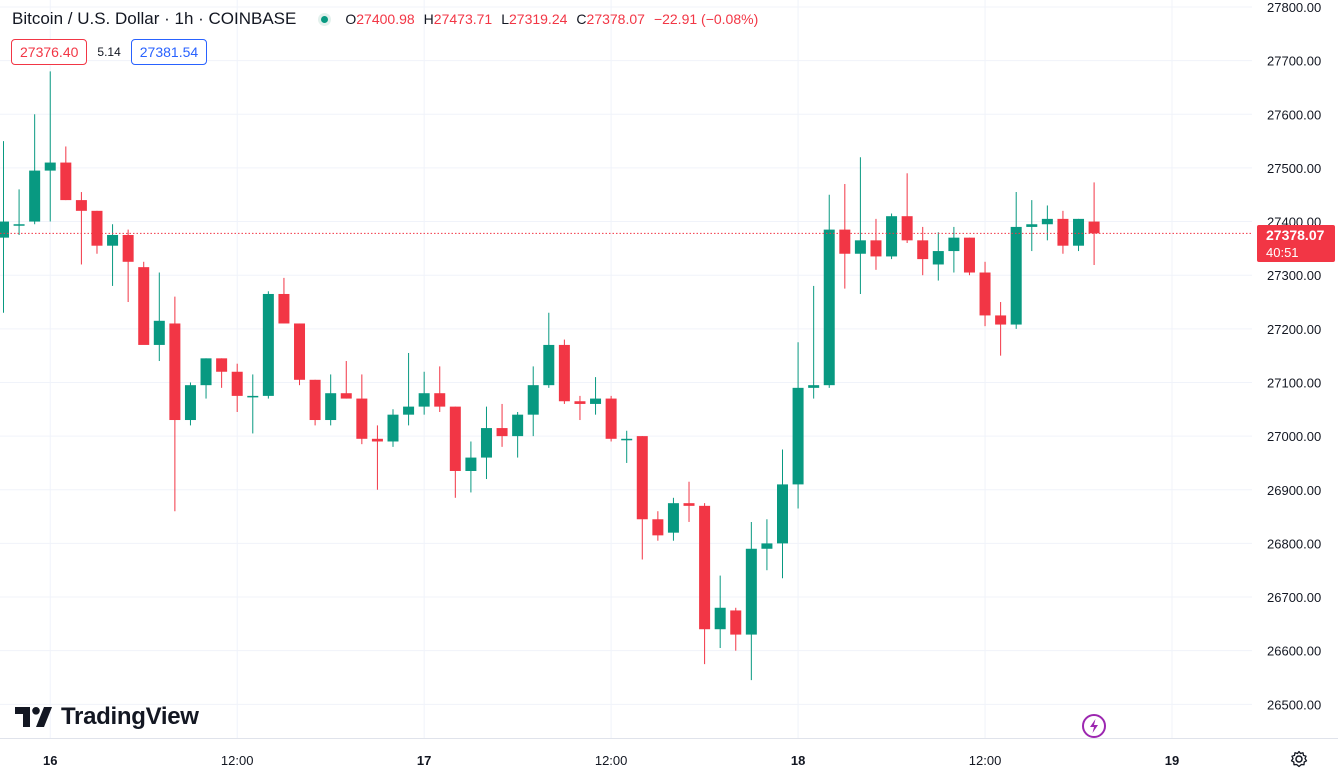 The height and width of the screenshot is (782, 1338). I want to click on y-tick-label: 27200.00, so click(1294, 329).